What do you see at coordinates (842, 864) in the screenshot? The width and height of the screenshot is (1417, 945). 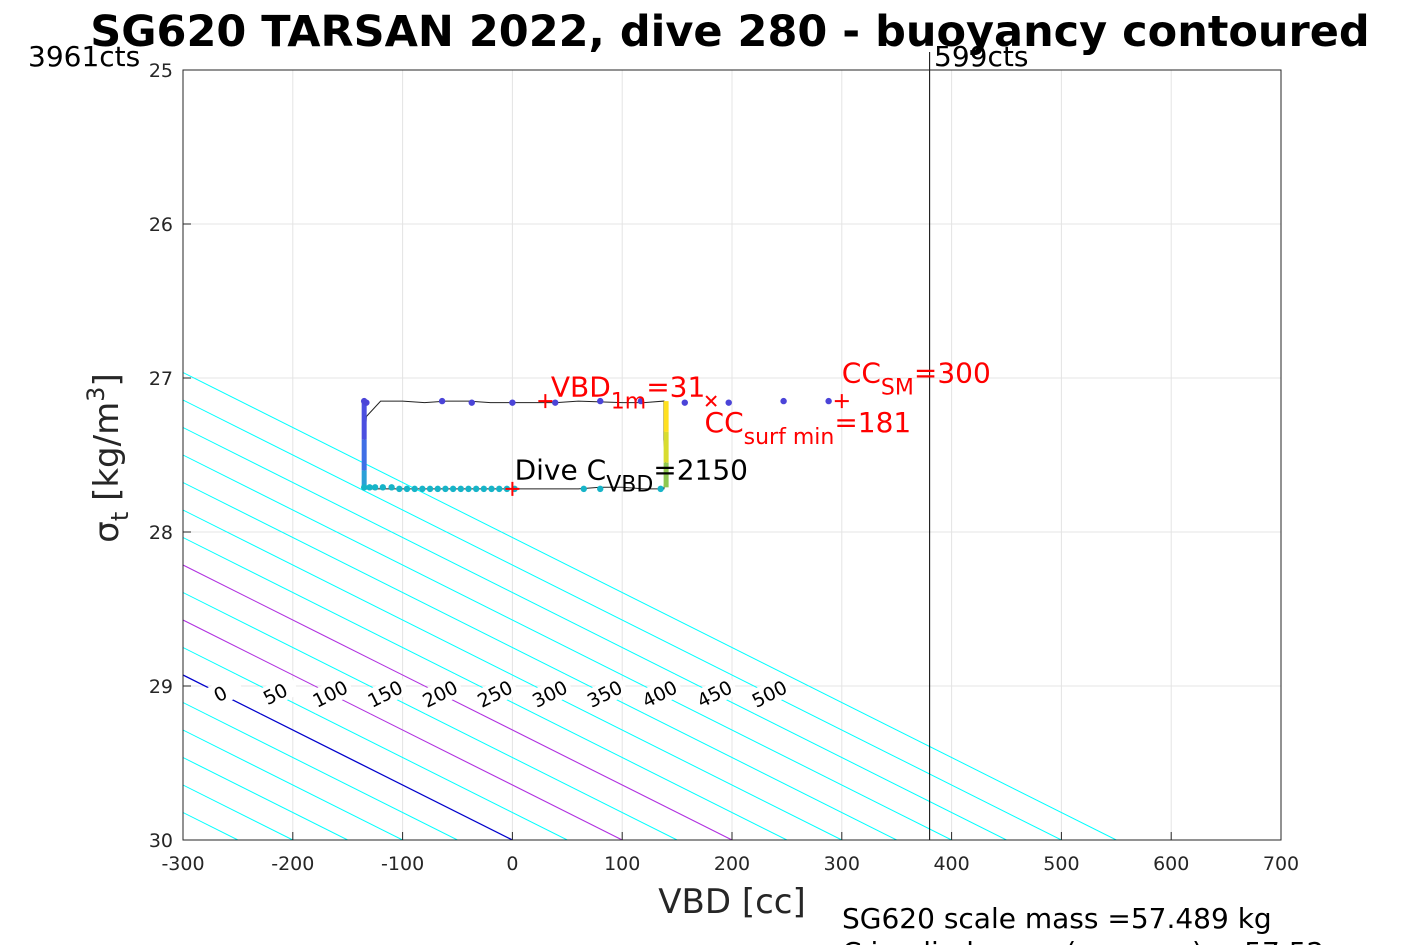 I see `x-tick-label: 300` at bounding box center [842, 864].